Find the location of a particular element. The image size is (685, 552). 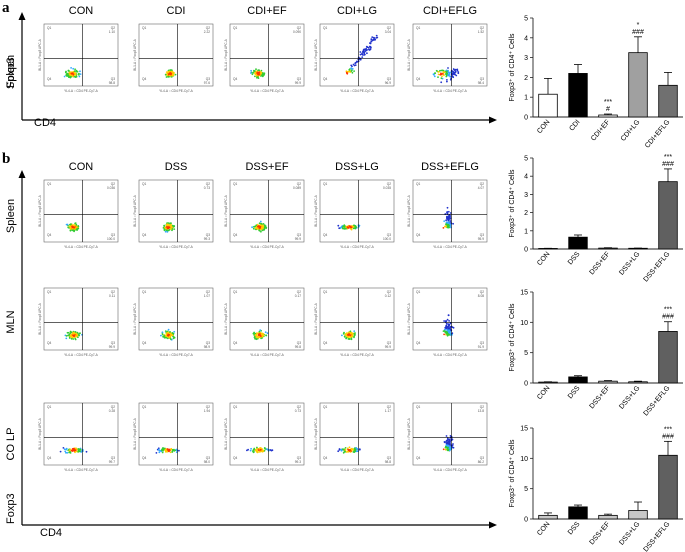

bar-dss-eflg is located at coordinates (668, 357).